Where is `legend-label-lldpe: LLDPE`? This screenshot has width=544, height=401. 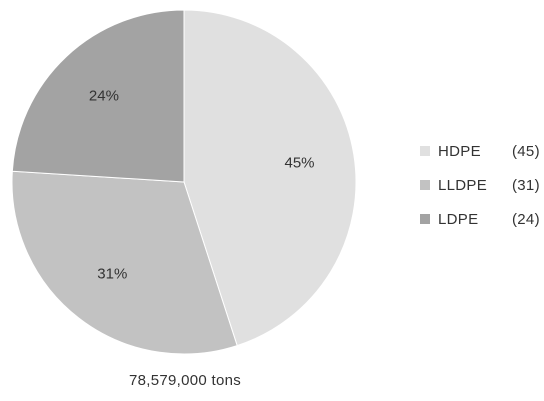
legend-label-lldpe: LLDPE is located at coordinates (463, 185).